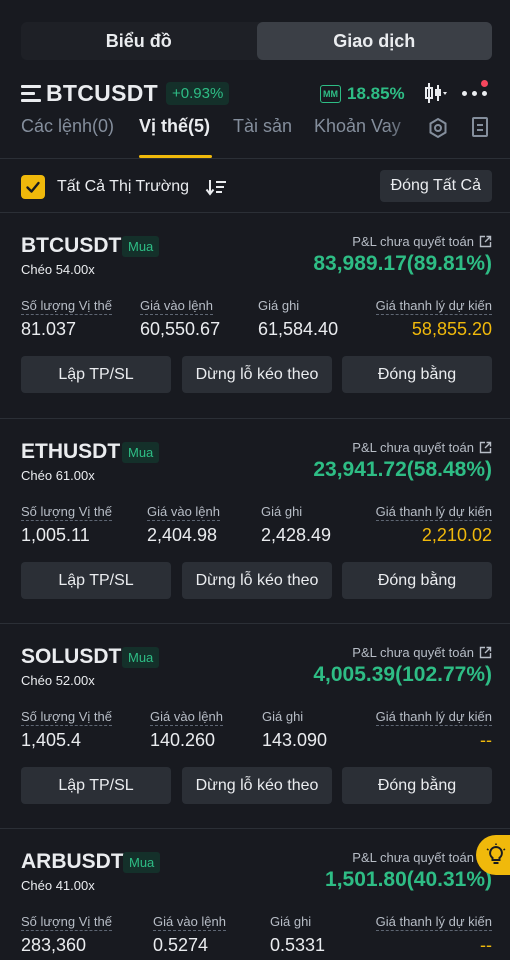  What do you see at coordinates (175, 126) in the screenshot?
I see `tab-positions: Vị thế(5)` at bounding box center [175, 126].